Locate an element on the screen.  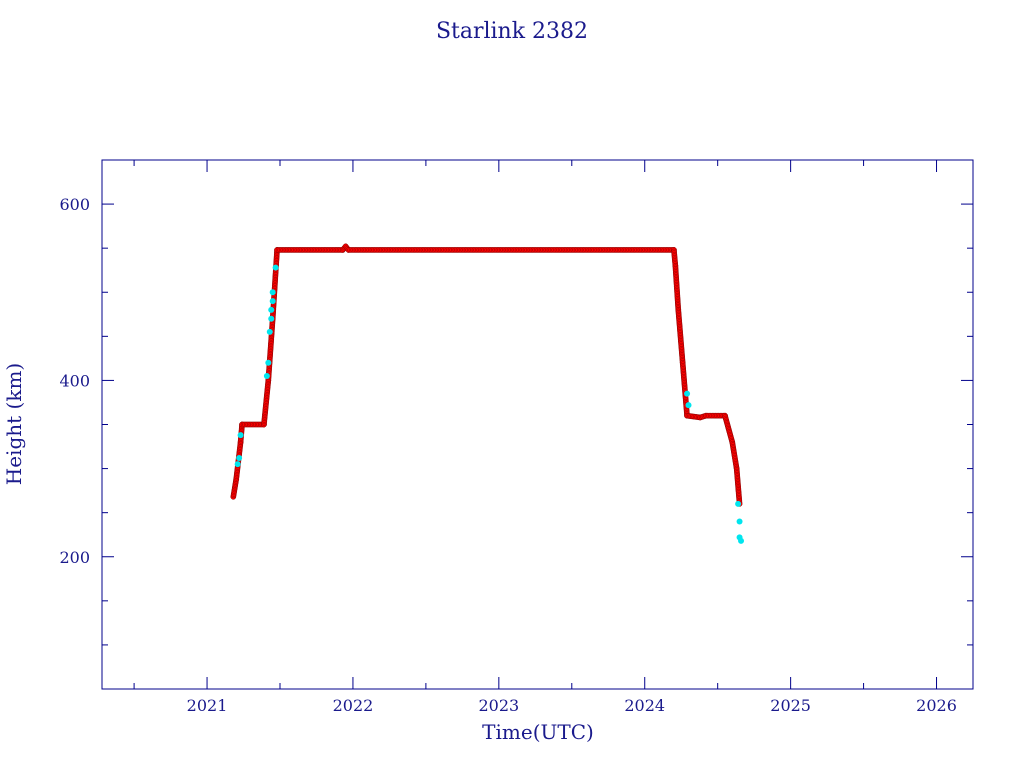
y-tick-label: 200 is located at coordinates (74, 557).